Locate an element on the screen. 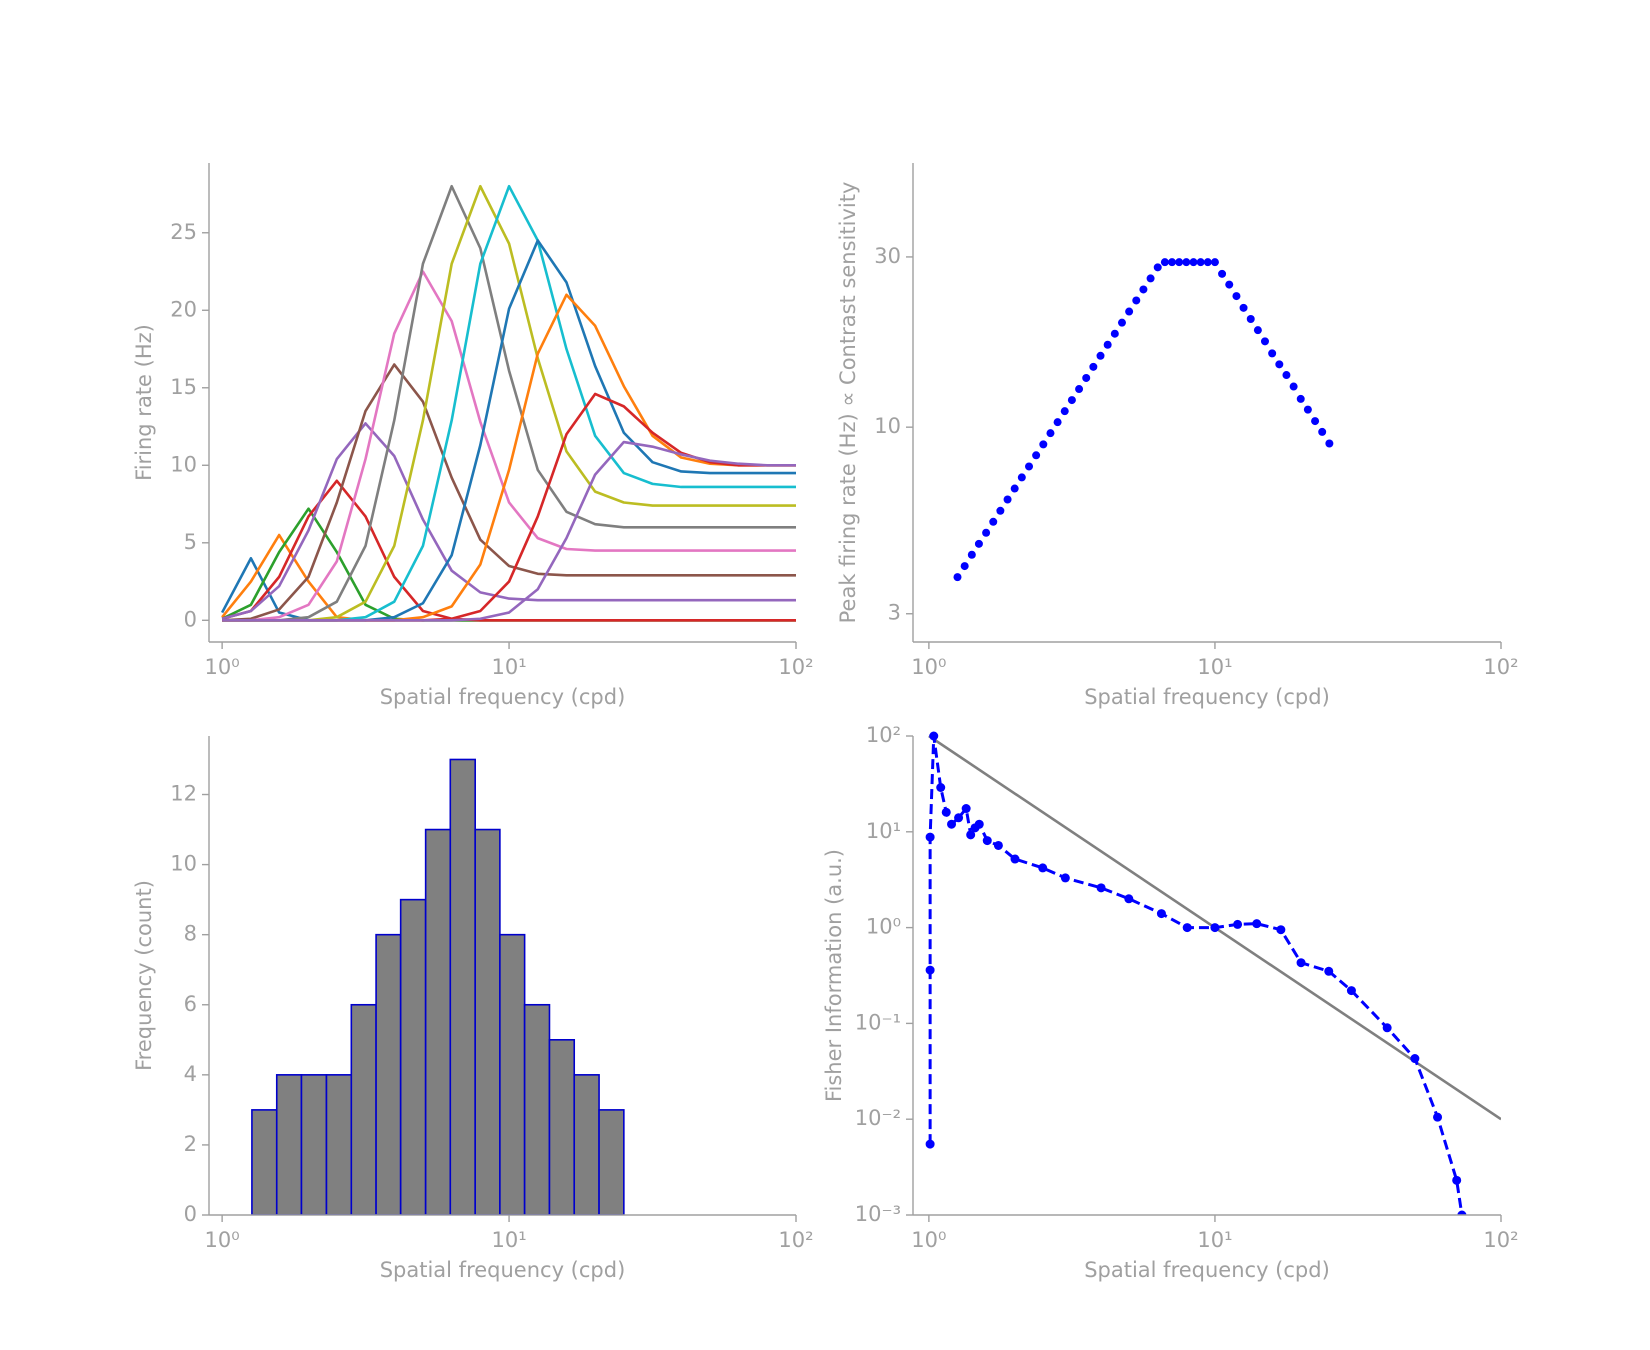  y-tick-label: 10⁰ is located at coordinates (883, 927).